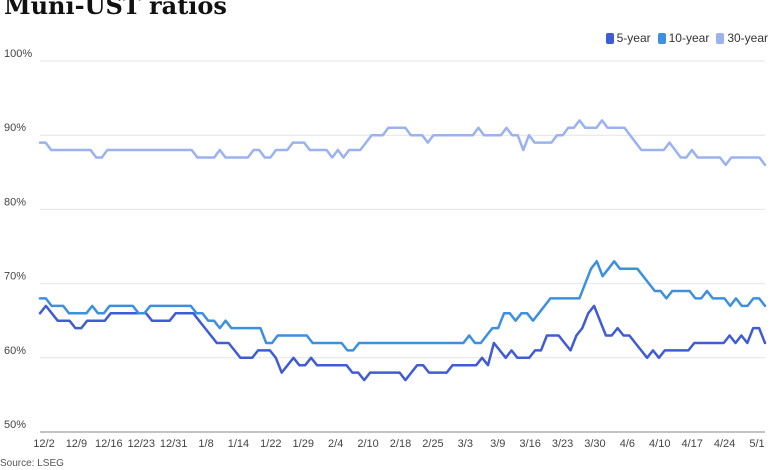 This screenshot has width=780, height=470. Describe the element at coordinates (109, 444) in the screenshot. I see `x-tick-label: 12/16` at that location.